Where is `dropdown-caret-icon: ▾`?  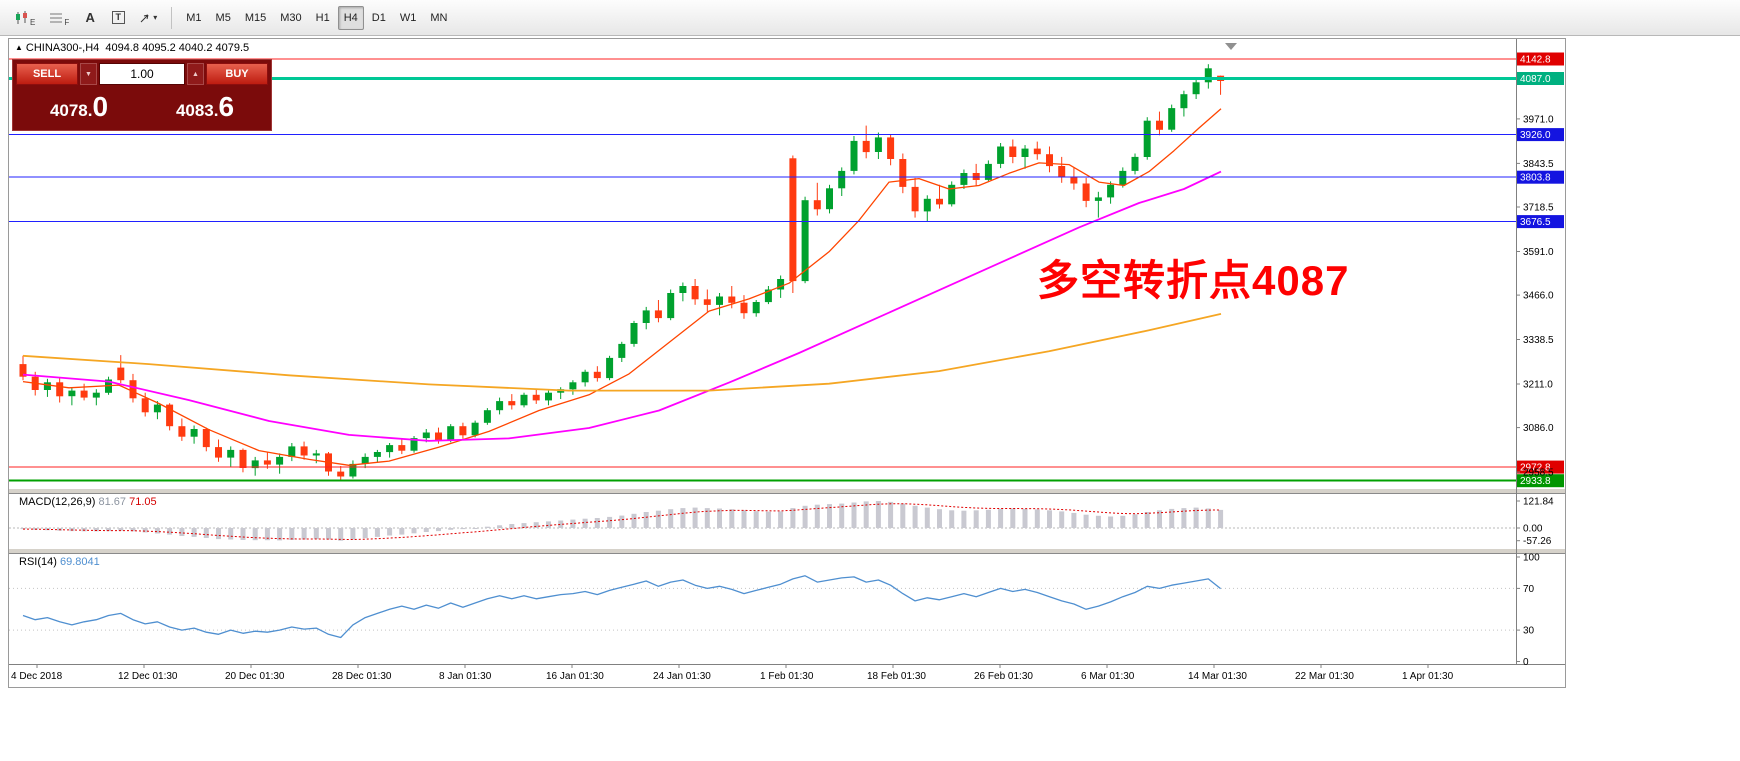
dropdown-caret-icon: ▾ is located at coordinates (155, 17).